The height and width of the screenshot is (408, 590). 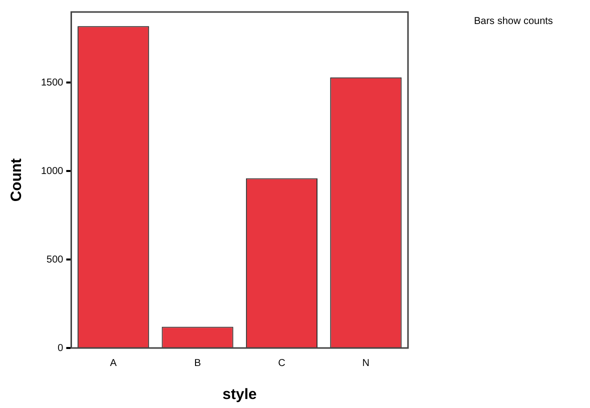 I want to click on y-tick-label: 0, so click(x=61, y=348).